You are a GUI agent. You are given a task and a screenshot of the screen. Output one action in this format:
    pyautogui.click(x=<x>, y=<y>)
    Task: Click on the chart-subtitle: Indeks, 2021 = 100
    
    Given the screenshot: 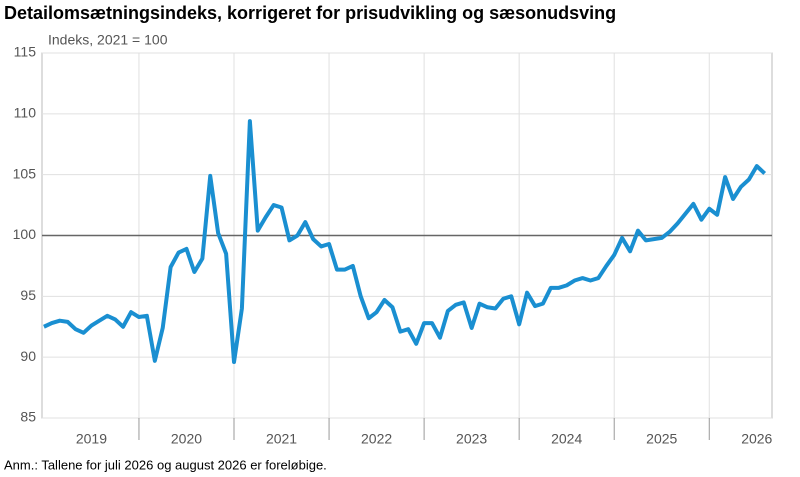 What is the action you would take?
    pyautogui.click(x=108, y=40)
    